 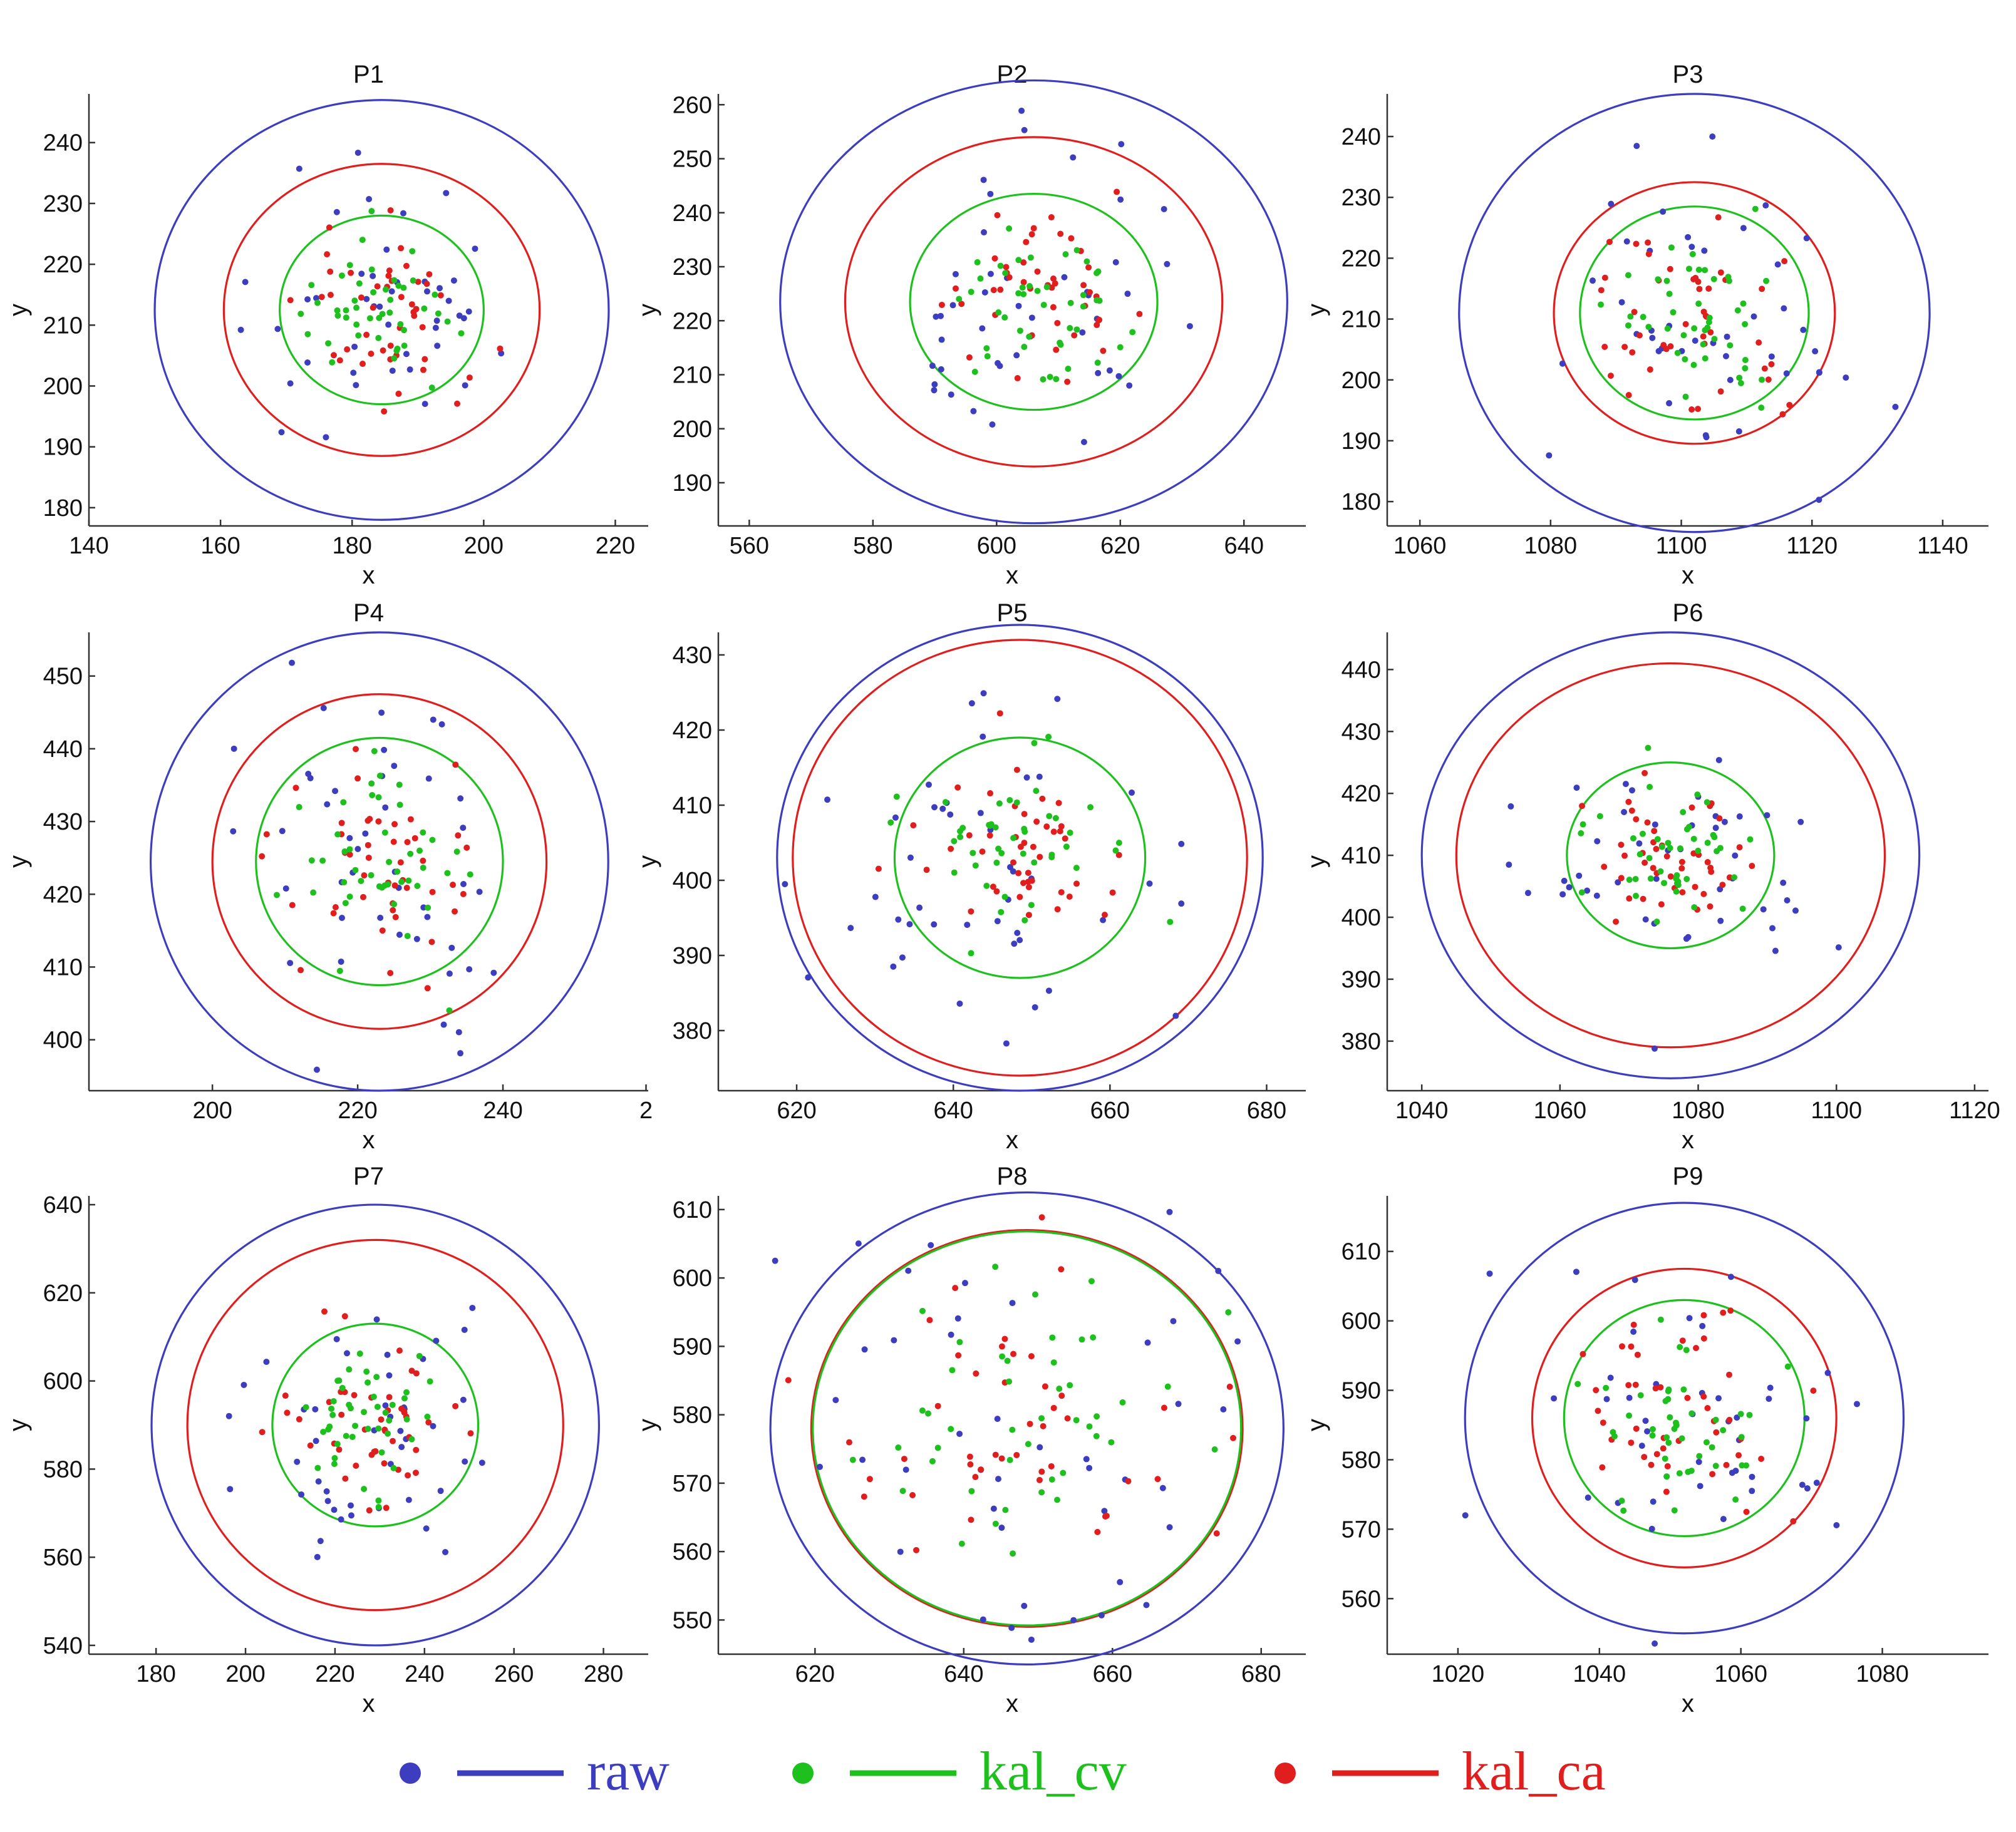 What do you see at coordinates (1012, 1176) in the screenshot?
I see `panel-title: P8` at bounding box center [1012, 1176].